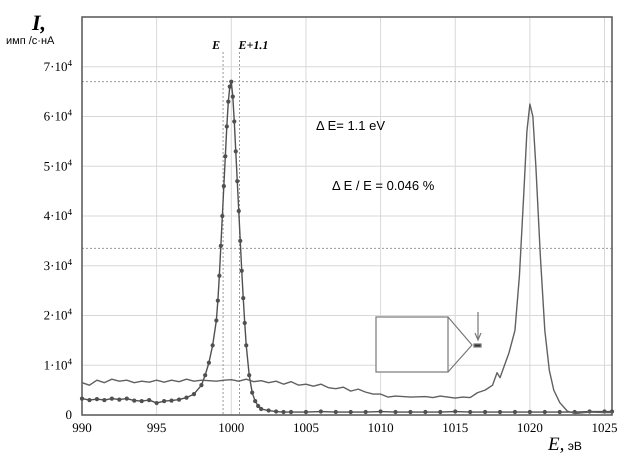 The width and height of the screenshot is (629, 456). I want to click on y-tick-label: 7·10$^{4}$, so click(58, 66).